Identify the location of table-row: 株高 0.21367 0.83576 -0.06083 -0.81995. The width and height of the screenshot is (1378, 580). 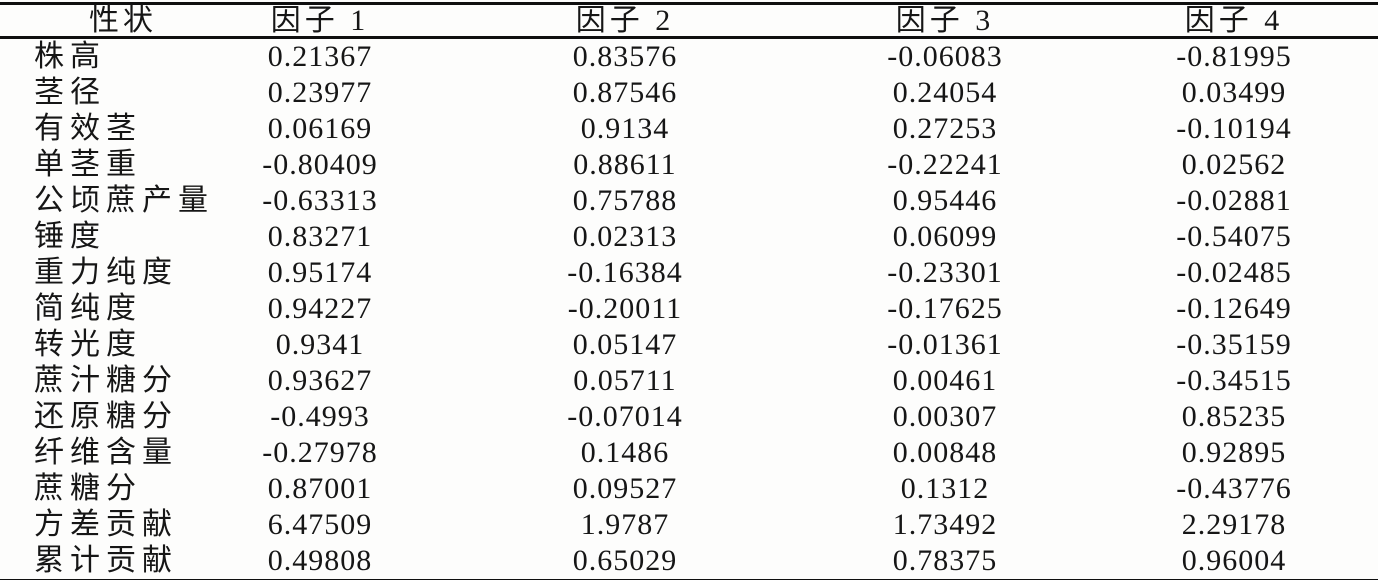
(689, 57).